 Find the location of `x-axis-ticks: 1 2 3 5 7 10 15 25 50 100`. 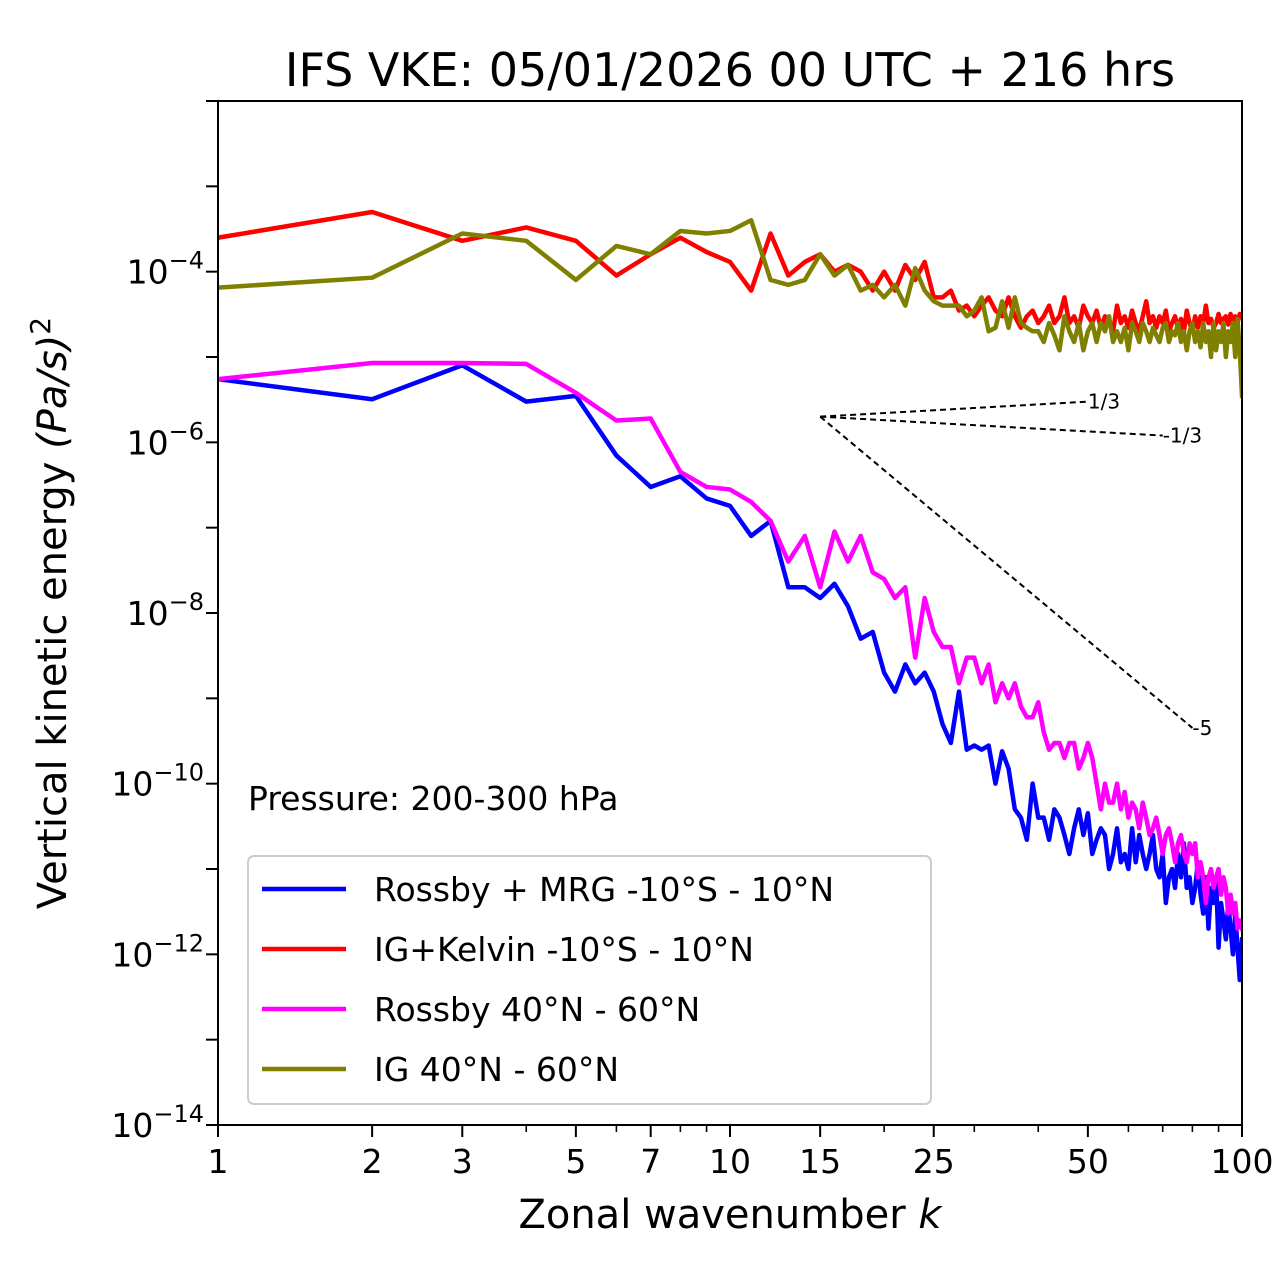

x-axis-ticks: 1 2 3 5 7 10 15 25 50 100 is located at coordinates (741, 1153).